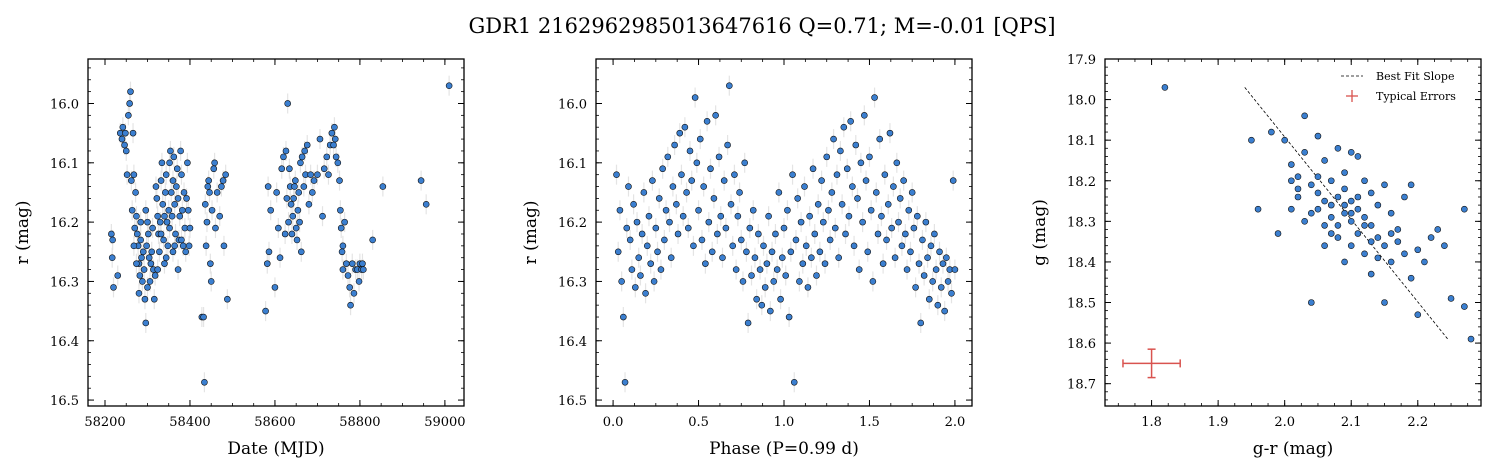  What do you see at coordinates (1081, 344) in the screenshot?
I see `y-tick-label: 18.6` at bounding box center [1081, 344].